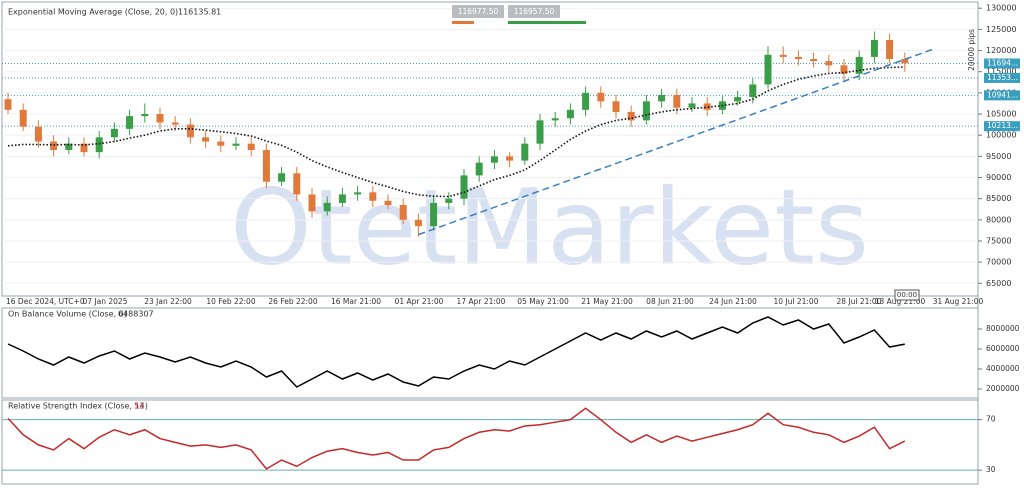 This screenshot has height=492, width=1024. Describe the element at coordinates (998, 262) in the screenshot. I see `y-tick-label: 70000` at that location.